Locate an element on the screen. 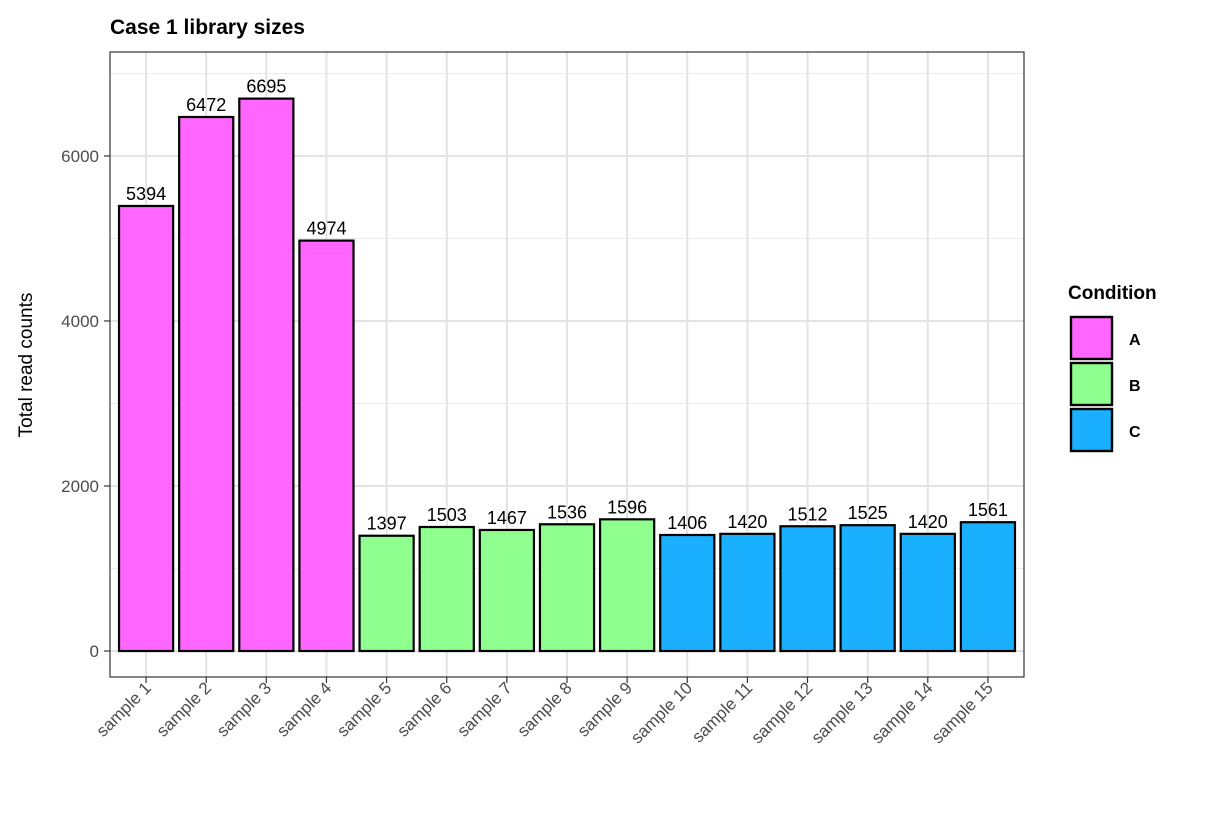 This screenshot has height=825, width=1209. x-tick-label: sample 10 is located at coordinates (661, 712).